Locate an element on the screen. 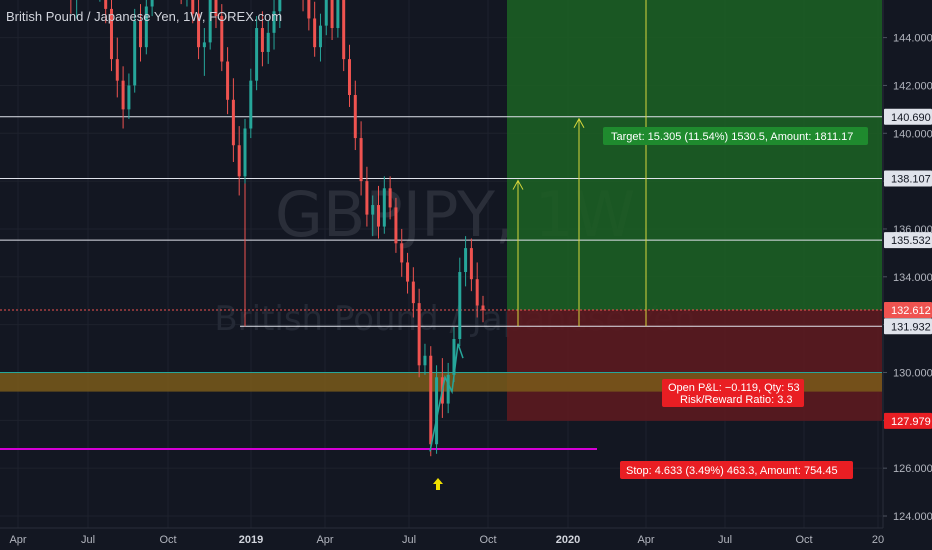 Image resolution: width=932 pixels, height=550 pixels. price-tick-label: 140.000 is located at coordinates (912, 134).